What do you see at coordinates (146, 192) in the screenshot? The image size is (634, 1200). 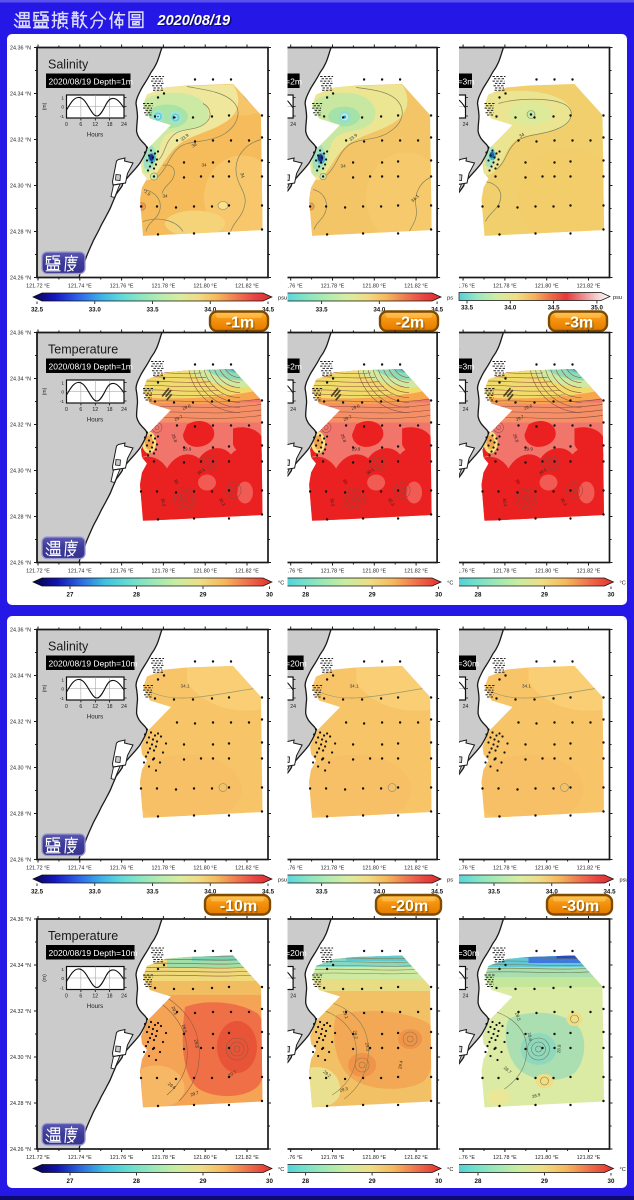 I see `svg-text: -1.9` at bounding box center [146, 192].